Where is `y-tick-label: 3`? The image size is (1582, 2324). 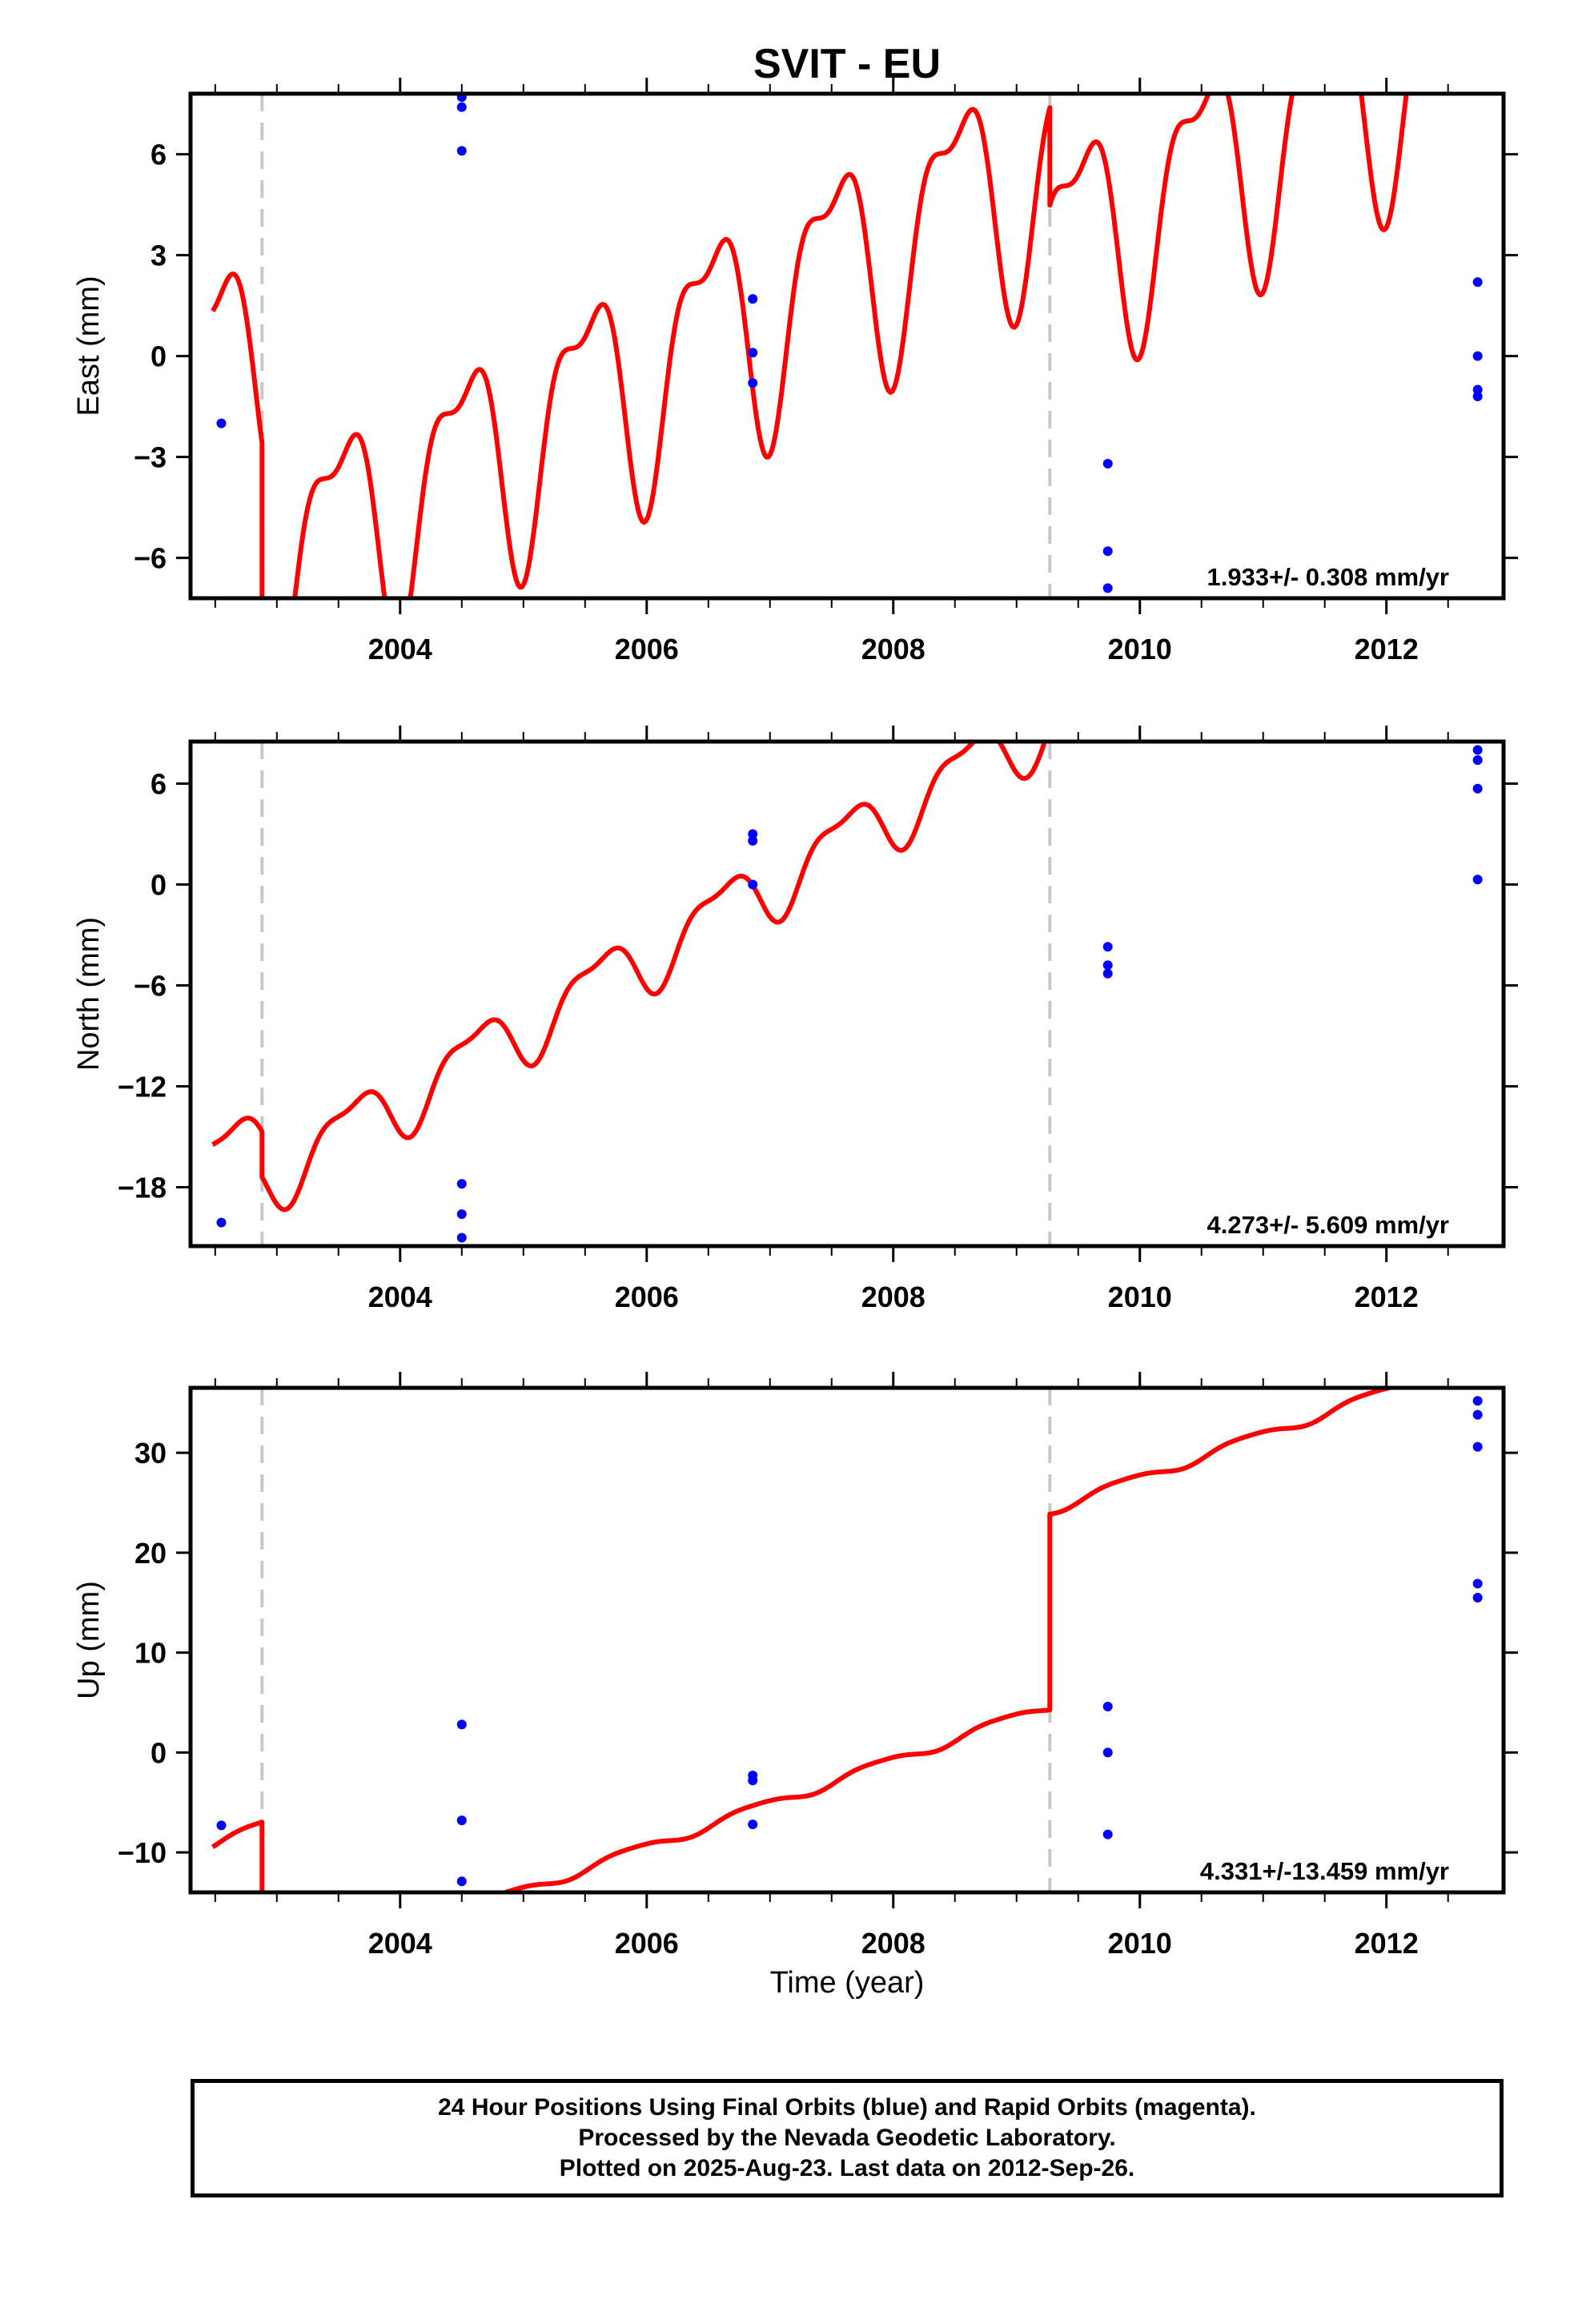 y-tick-label: 3 is located at coordinates (159, 255).